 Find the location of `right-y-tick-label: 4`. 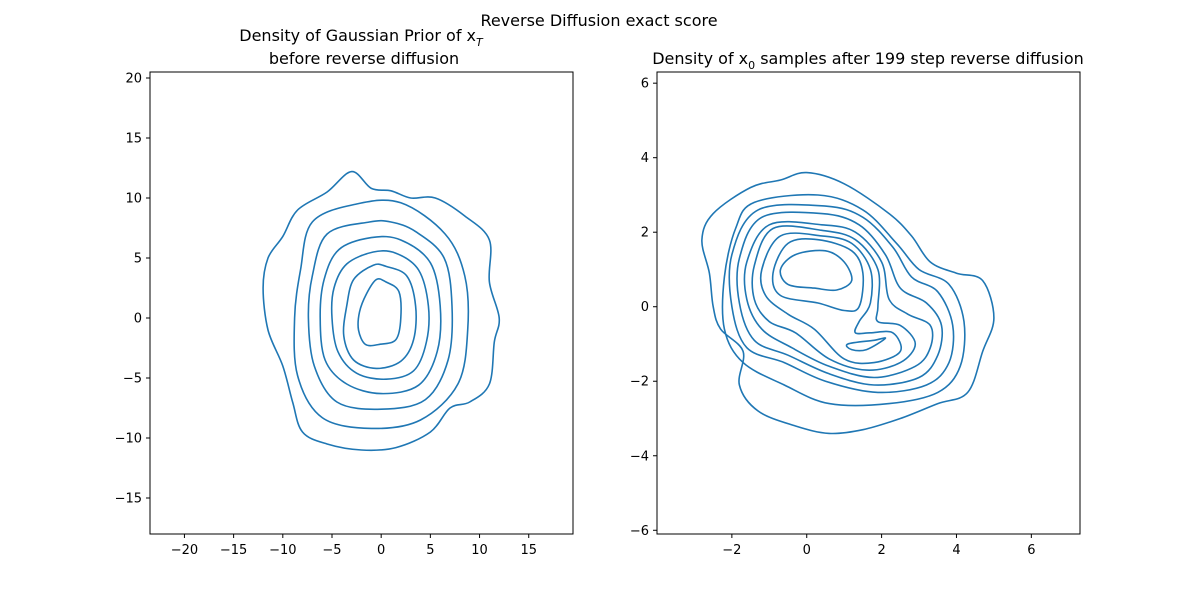

right-y-tick-label: 4 is located at coordinates (645, 158).